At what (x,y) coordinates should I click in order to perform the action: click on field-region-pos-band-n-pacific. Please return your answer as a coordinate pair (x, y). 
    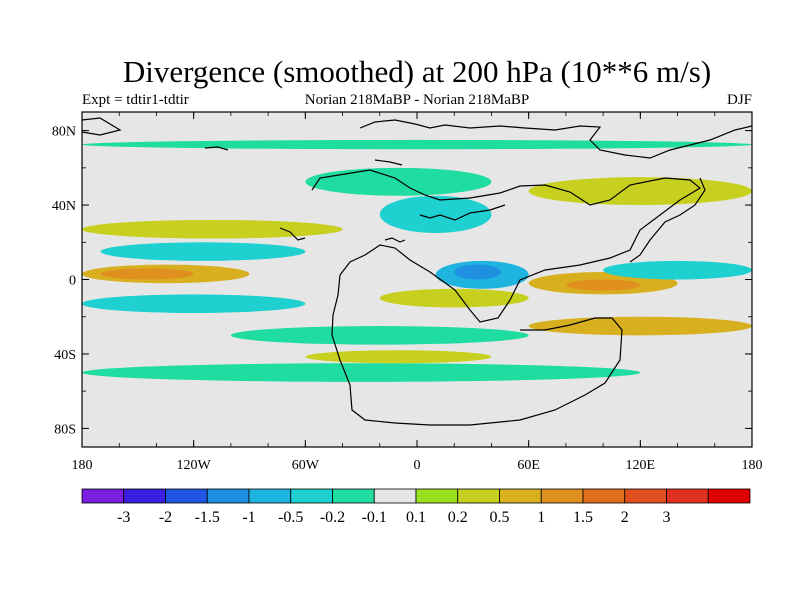
    Looking at the image, I should click on (212, 229).